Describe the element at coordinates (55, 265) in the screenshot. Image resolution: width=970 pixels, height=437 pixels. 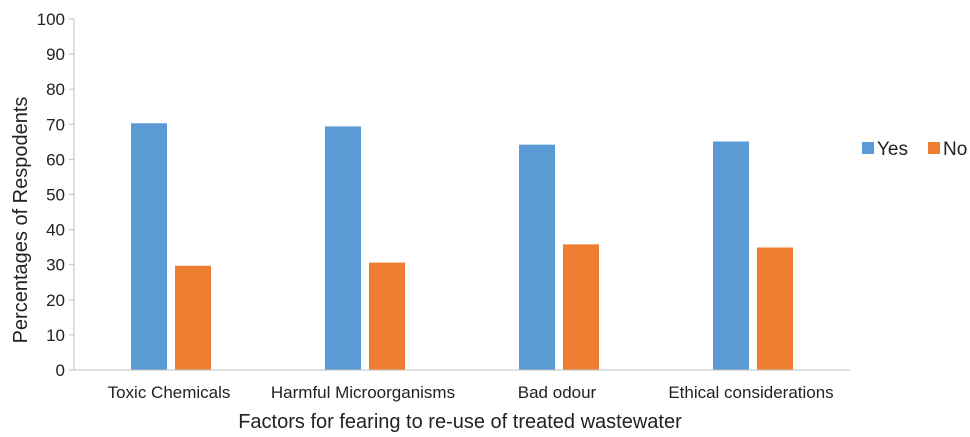
I see `y-tick-label: 30` at that location.